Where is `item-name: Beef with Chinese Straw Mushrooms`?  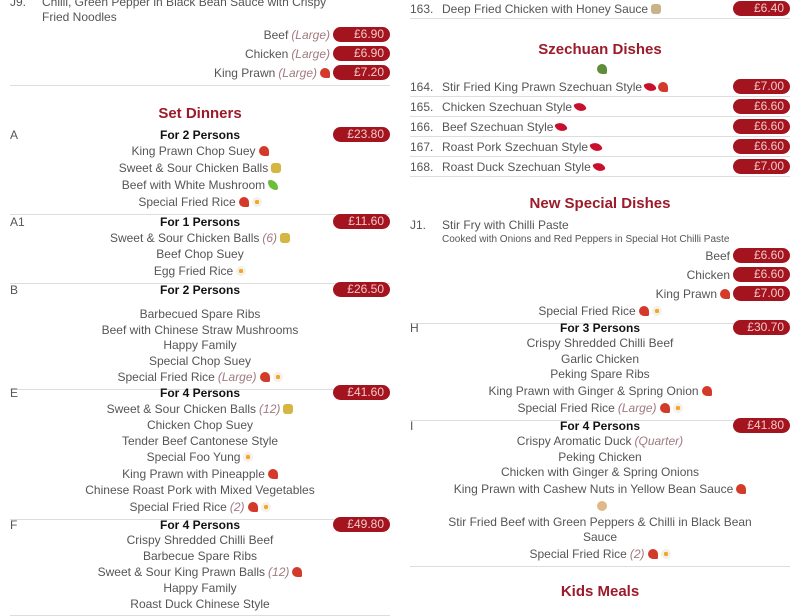 item-name: Beef with Chinese Straw Mushrooms is located at coordinates (200, 329).